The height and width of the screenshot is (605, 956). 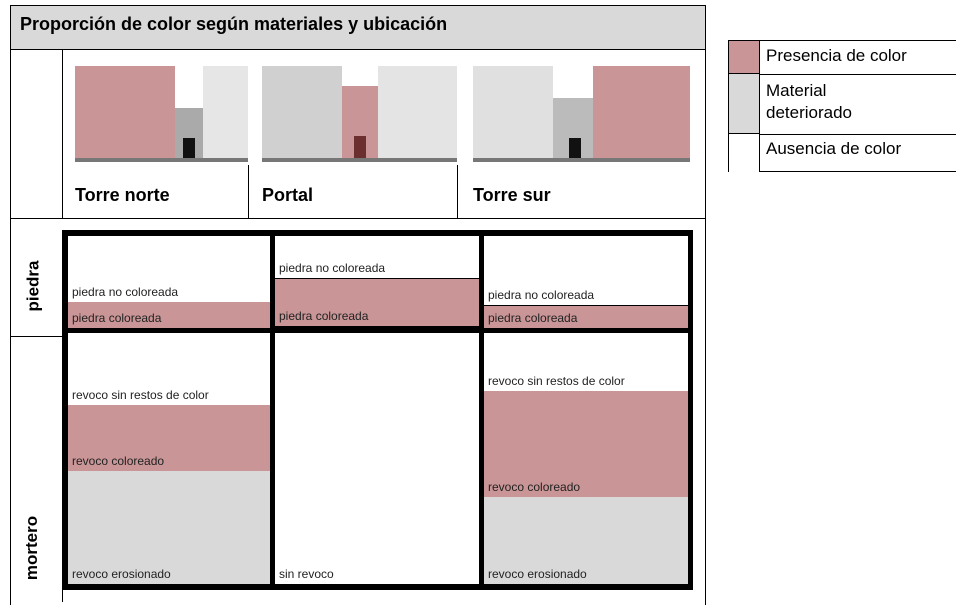 I want to click on segment: sin revoco, so click(x=377, y=458).